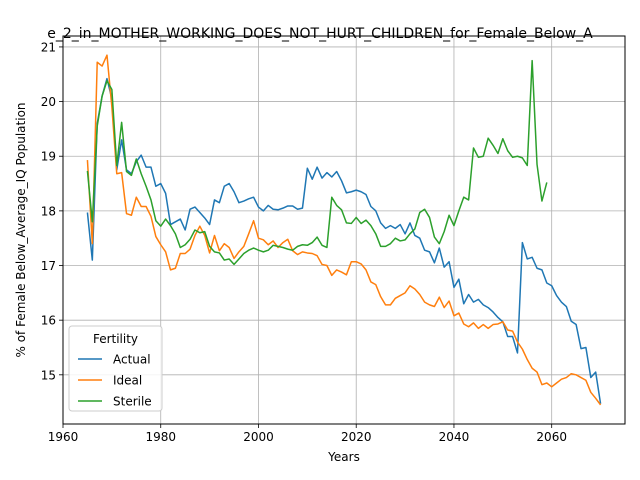 The width and height of the screenshot is (640, 480). I want to click on y-tick-label: 21, so click(48, 47).